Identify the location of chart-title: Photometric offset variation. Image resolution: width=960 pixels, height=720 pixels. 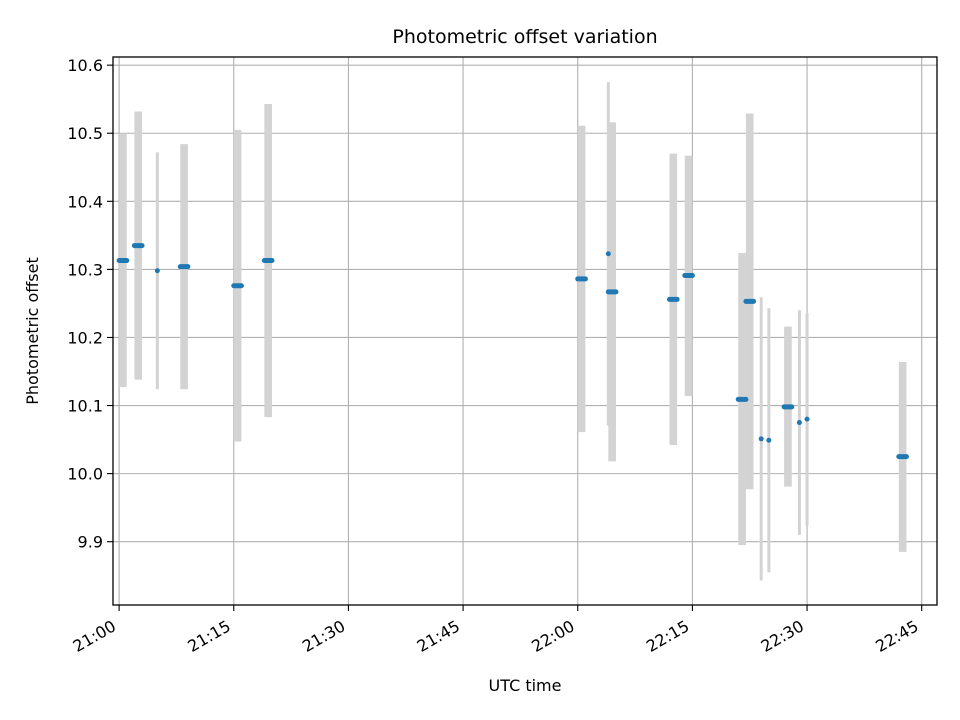
(524, 37).